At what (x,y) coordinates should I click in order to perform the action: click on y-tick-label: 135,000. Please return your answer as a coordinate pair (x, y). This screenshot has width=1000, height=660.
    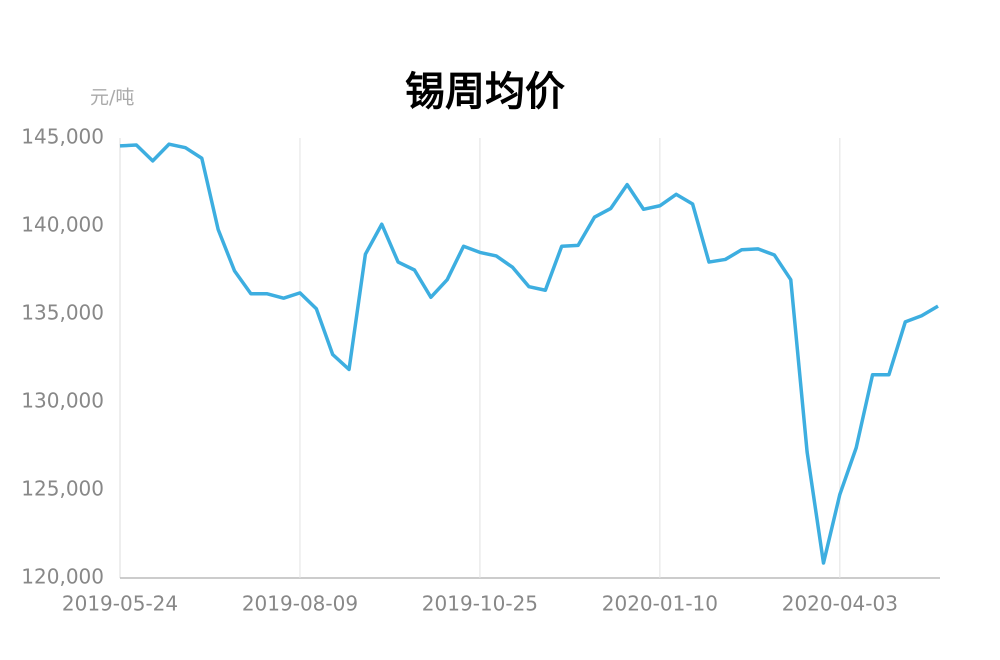
    Looking at the image, I should click on (62, 313).